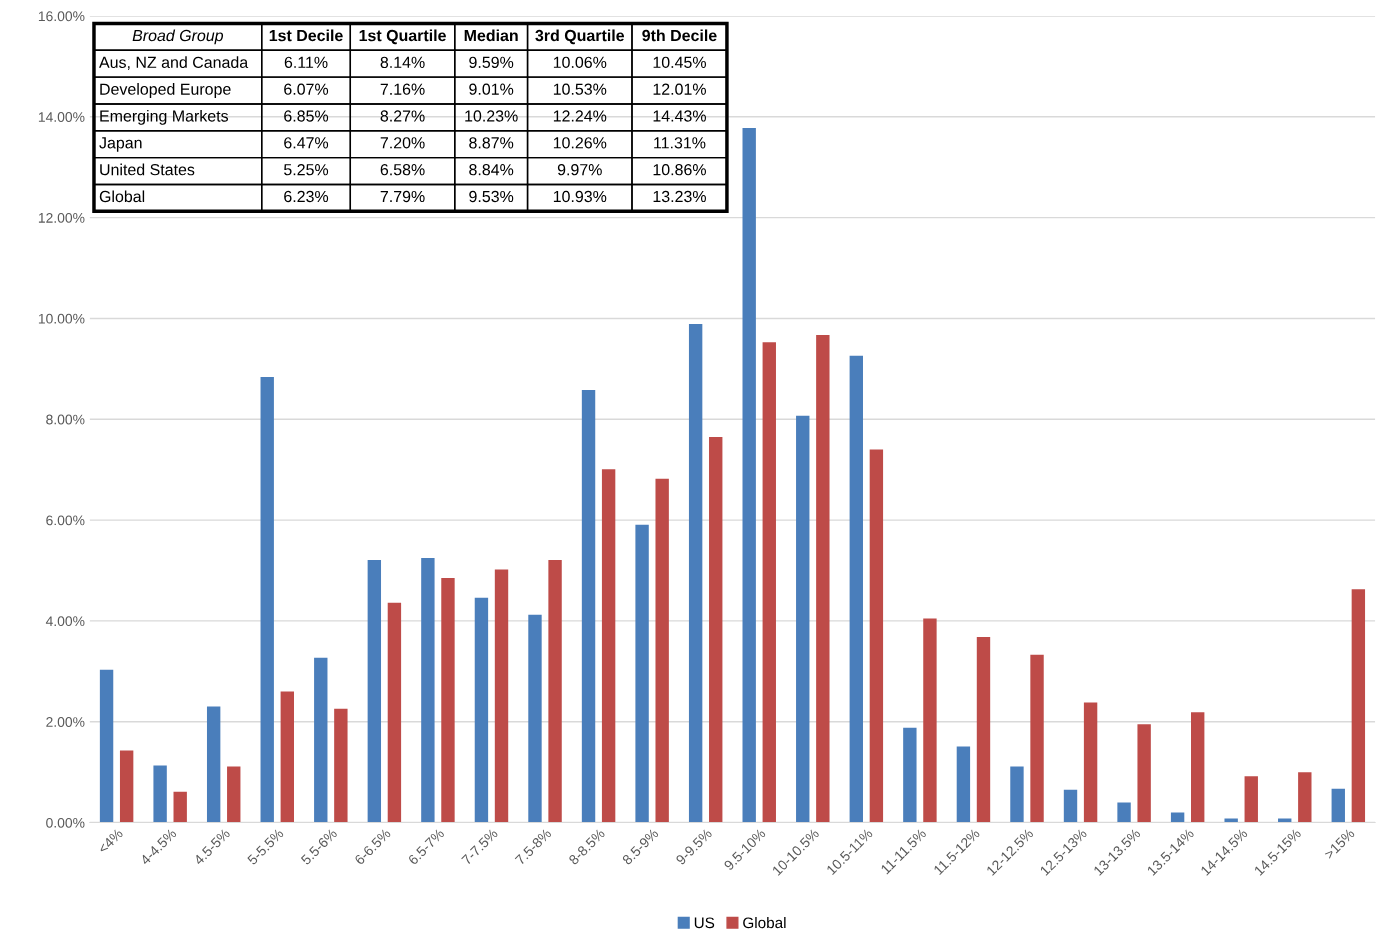 This screenshot has height=939, width=1382. I want to click on text: 10.06%, so click(580, 62).